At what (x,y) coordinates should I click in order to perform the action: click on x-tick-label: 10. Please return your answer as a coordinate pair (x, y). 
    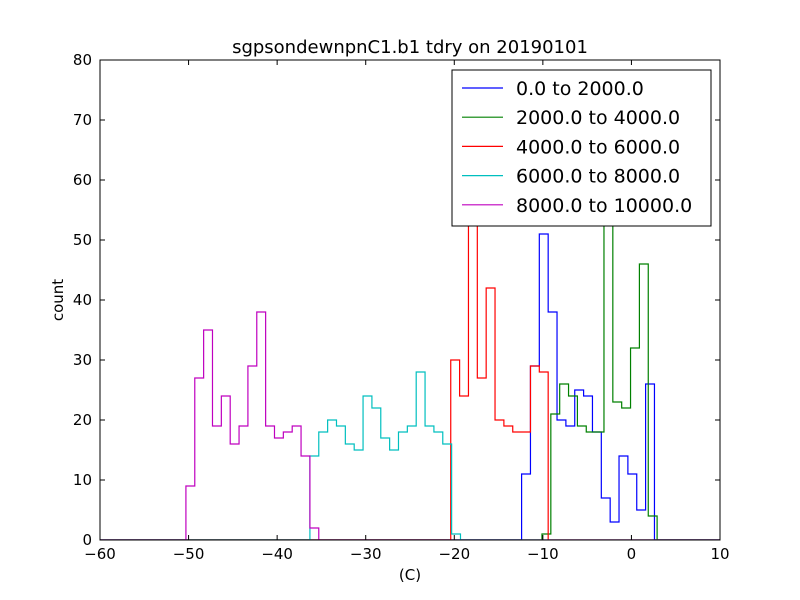
    Looking at the image, I should click on (719, 554).